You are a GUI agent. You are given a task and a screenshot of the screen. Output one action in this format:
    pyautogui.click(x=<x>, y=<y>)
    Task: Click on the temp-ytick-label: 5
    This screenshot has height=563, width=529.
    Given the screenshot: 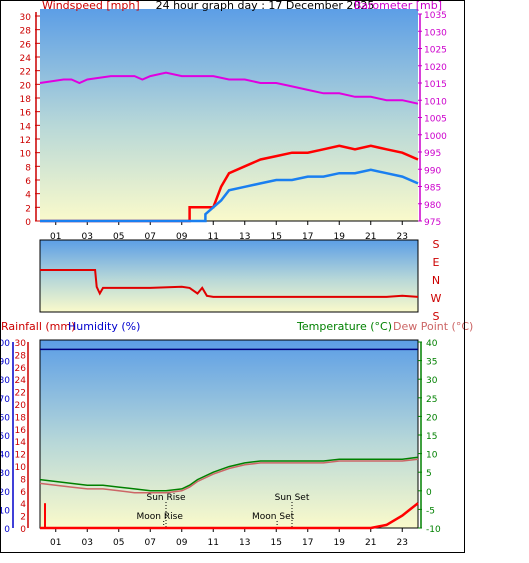 What is the action you would take?
    pyautogui.click(x=429, y=474)
    